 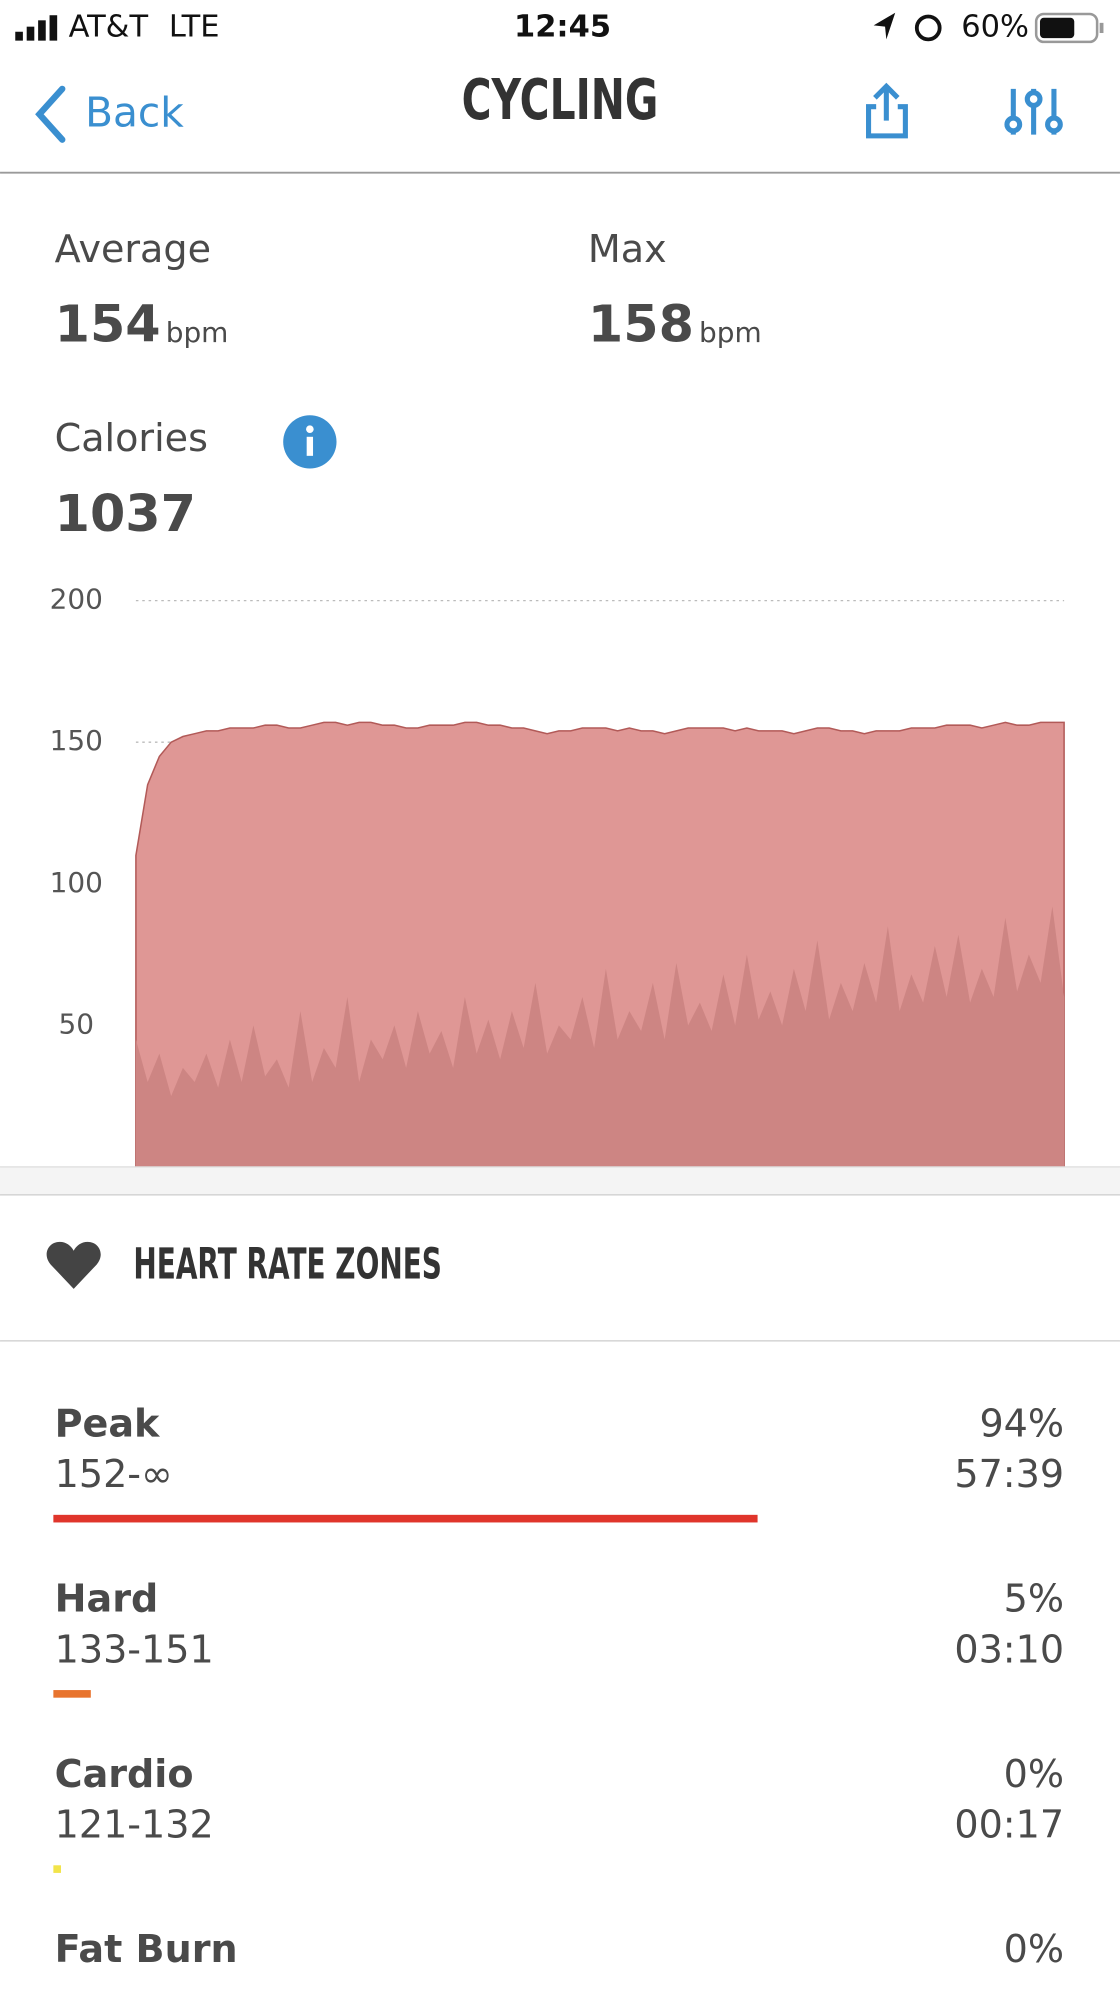 What do you see at coordinates (627, 249) in the screenshot?
I see `max-label: Max` at bounding box center [627, 249].